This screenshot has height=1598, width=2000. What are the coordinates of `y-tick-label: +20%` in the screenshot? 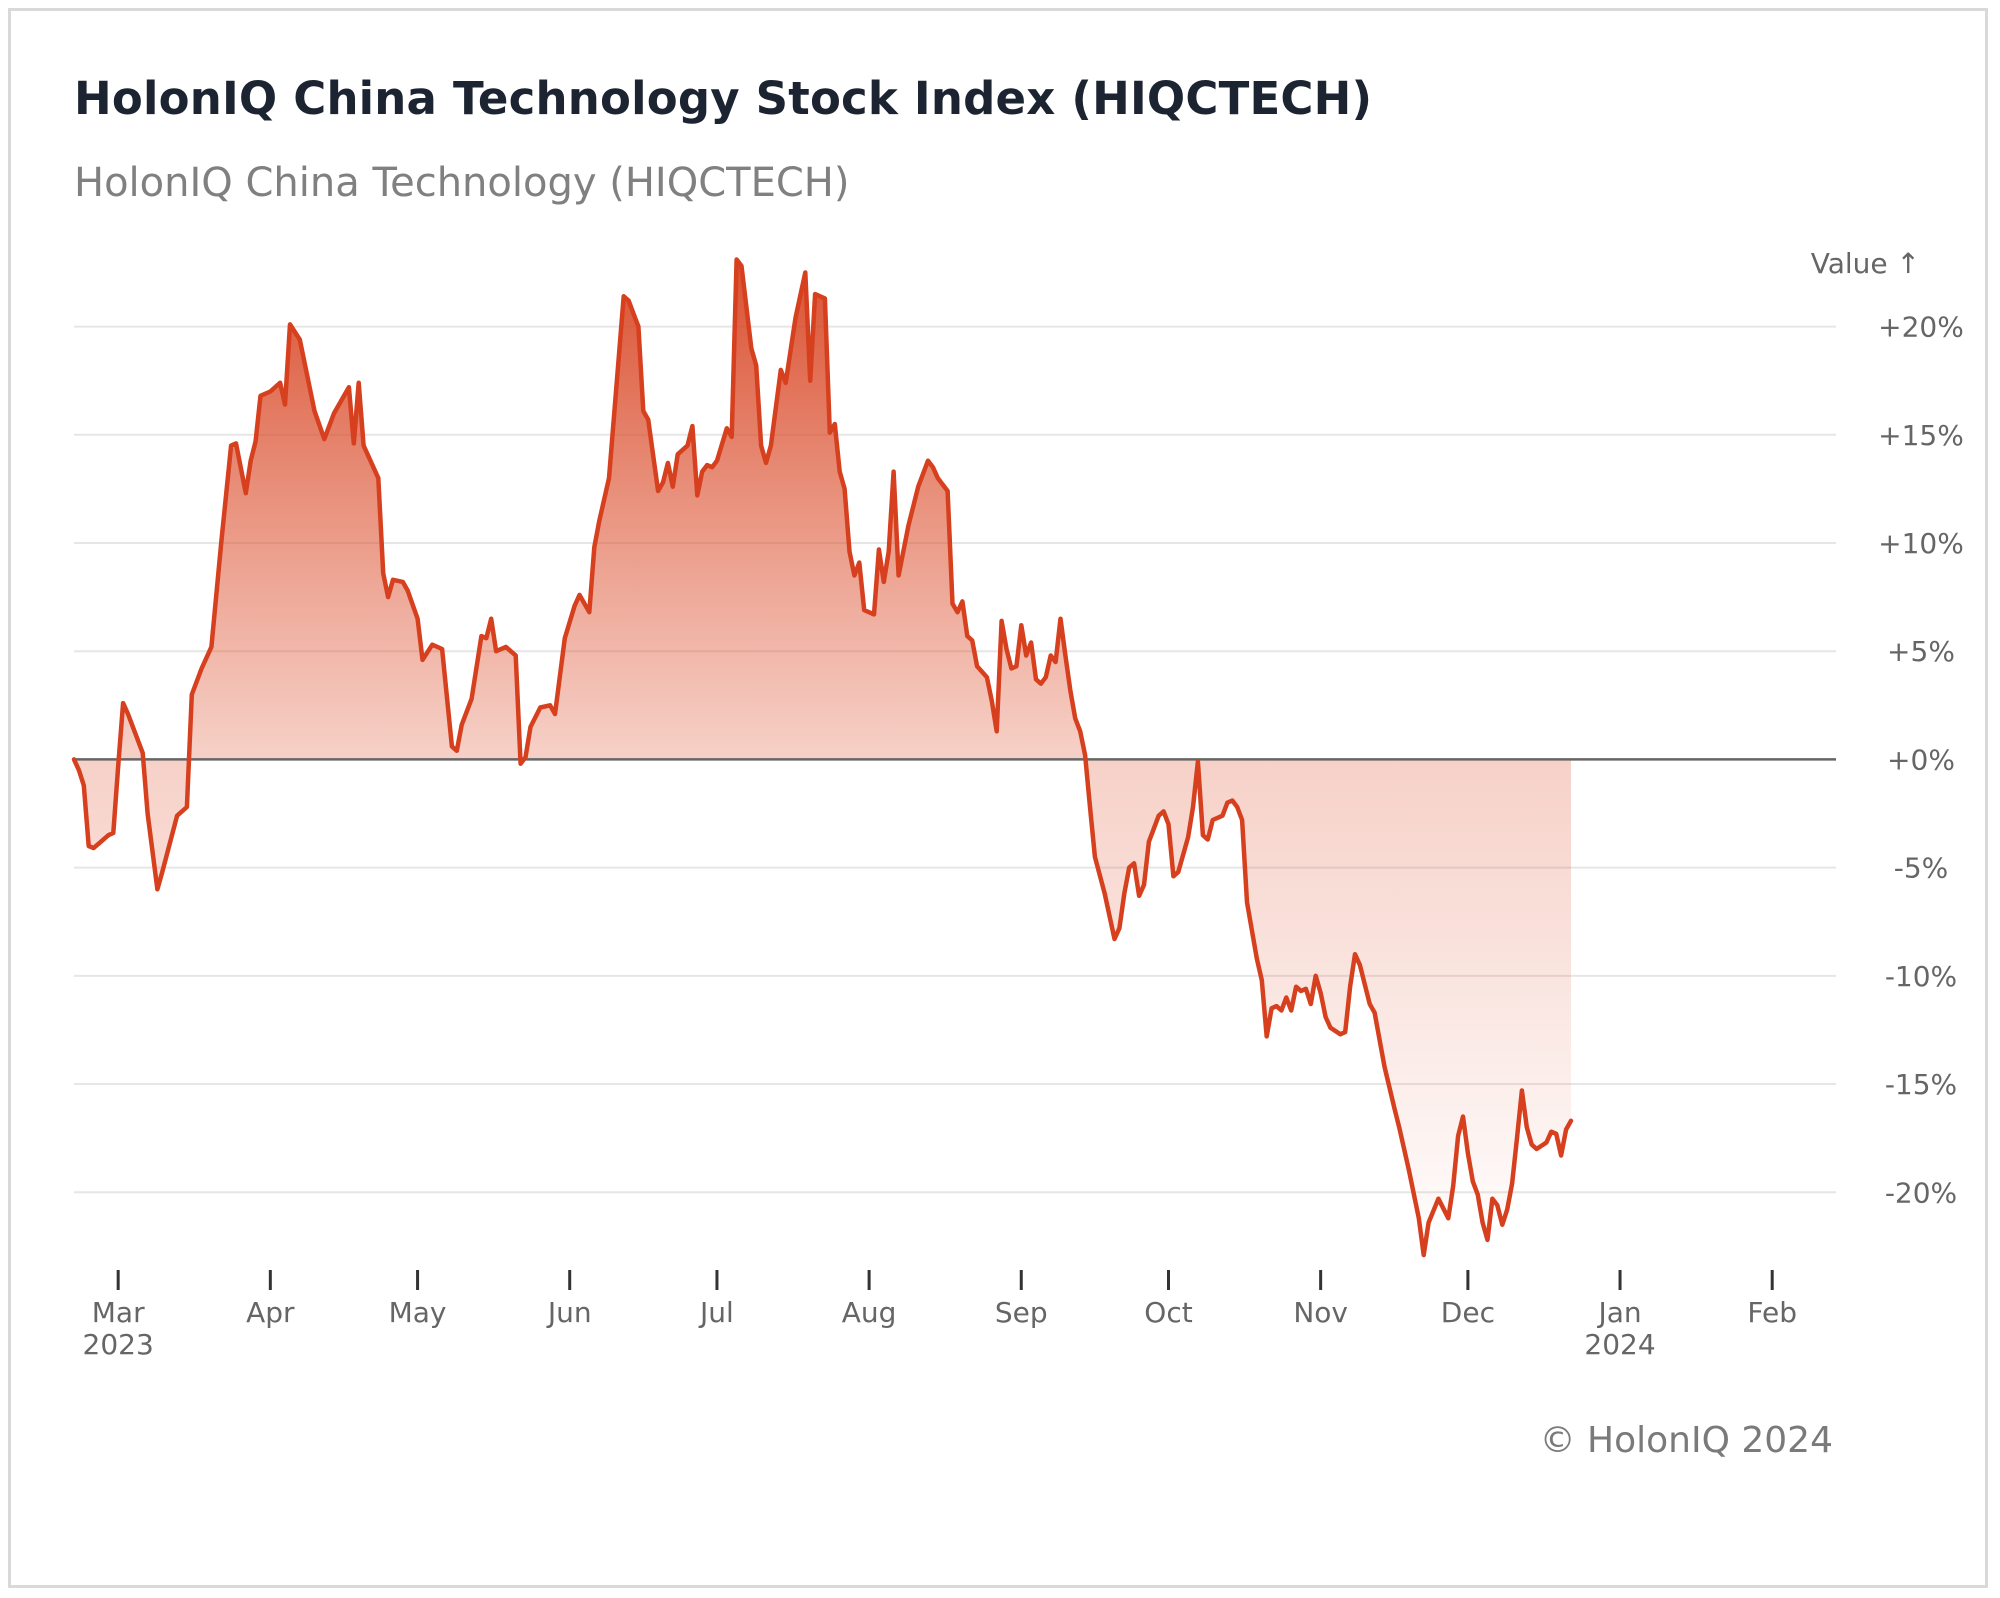 It's located at (1921, 327).